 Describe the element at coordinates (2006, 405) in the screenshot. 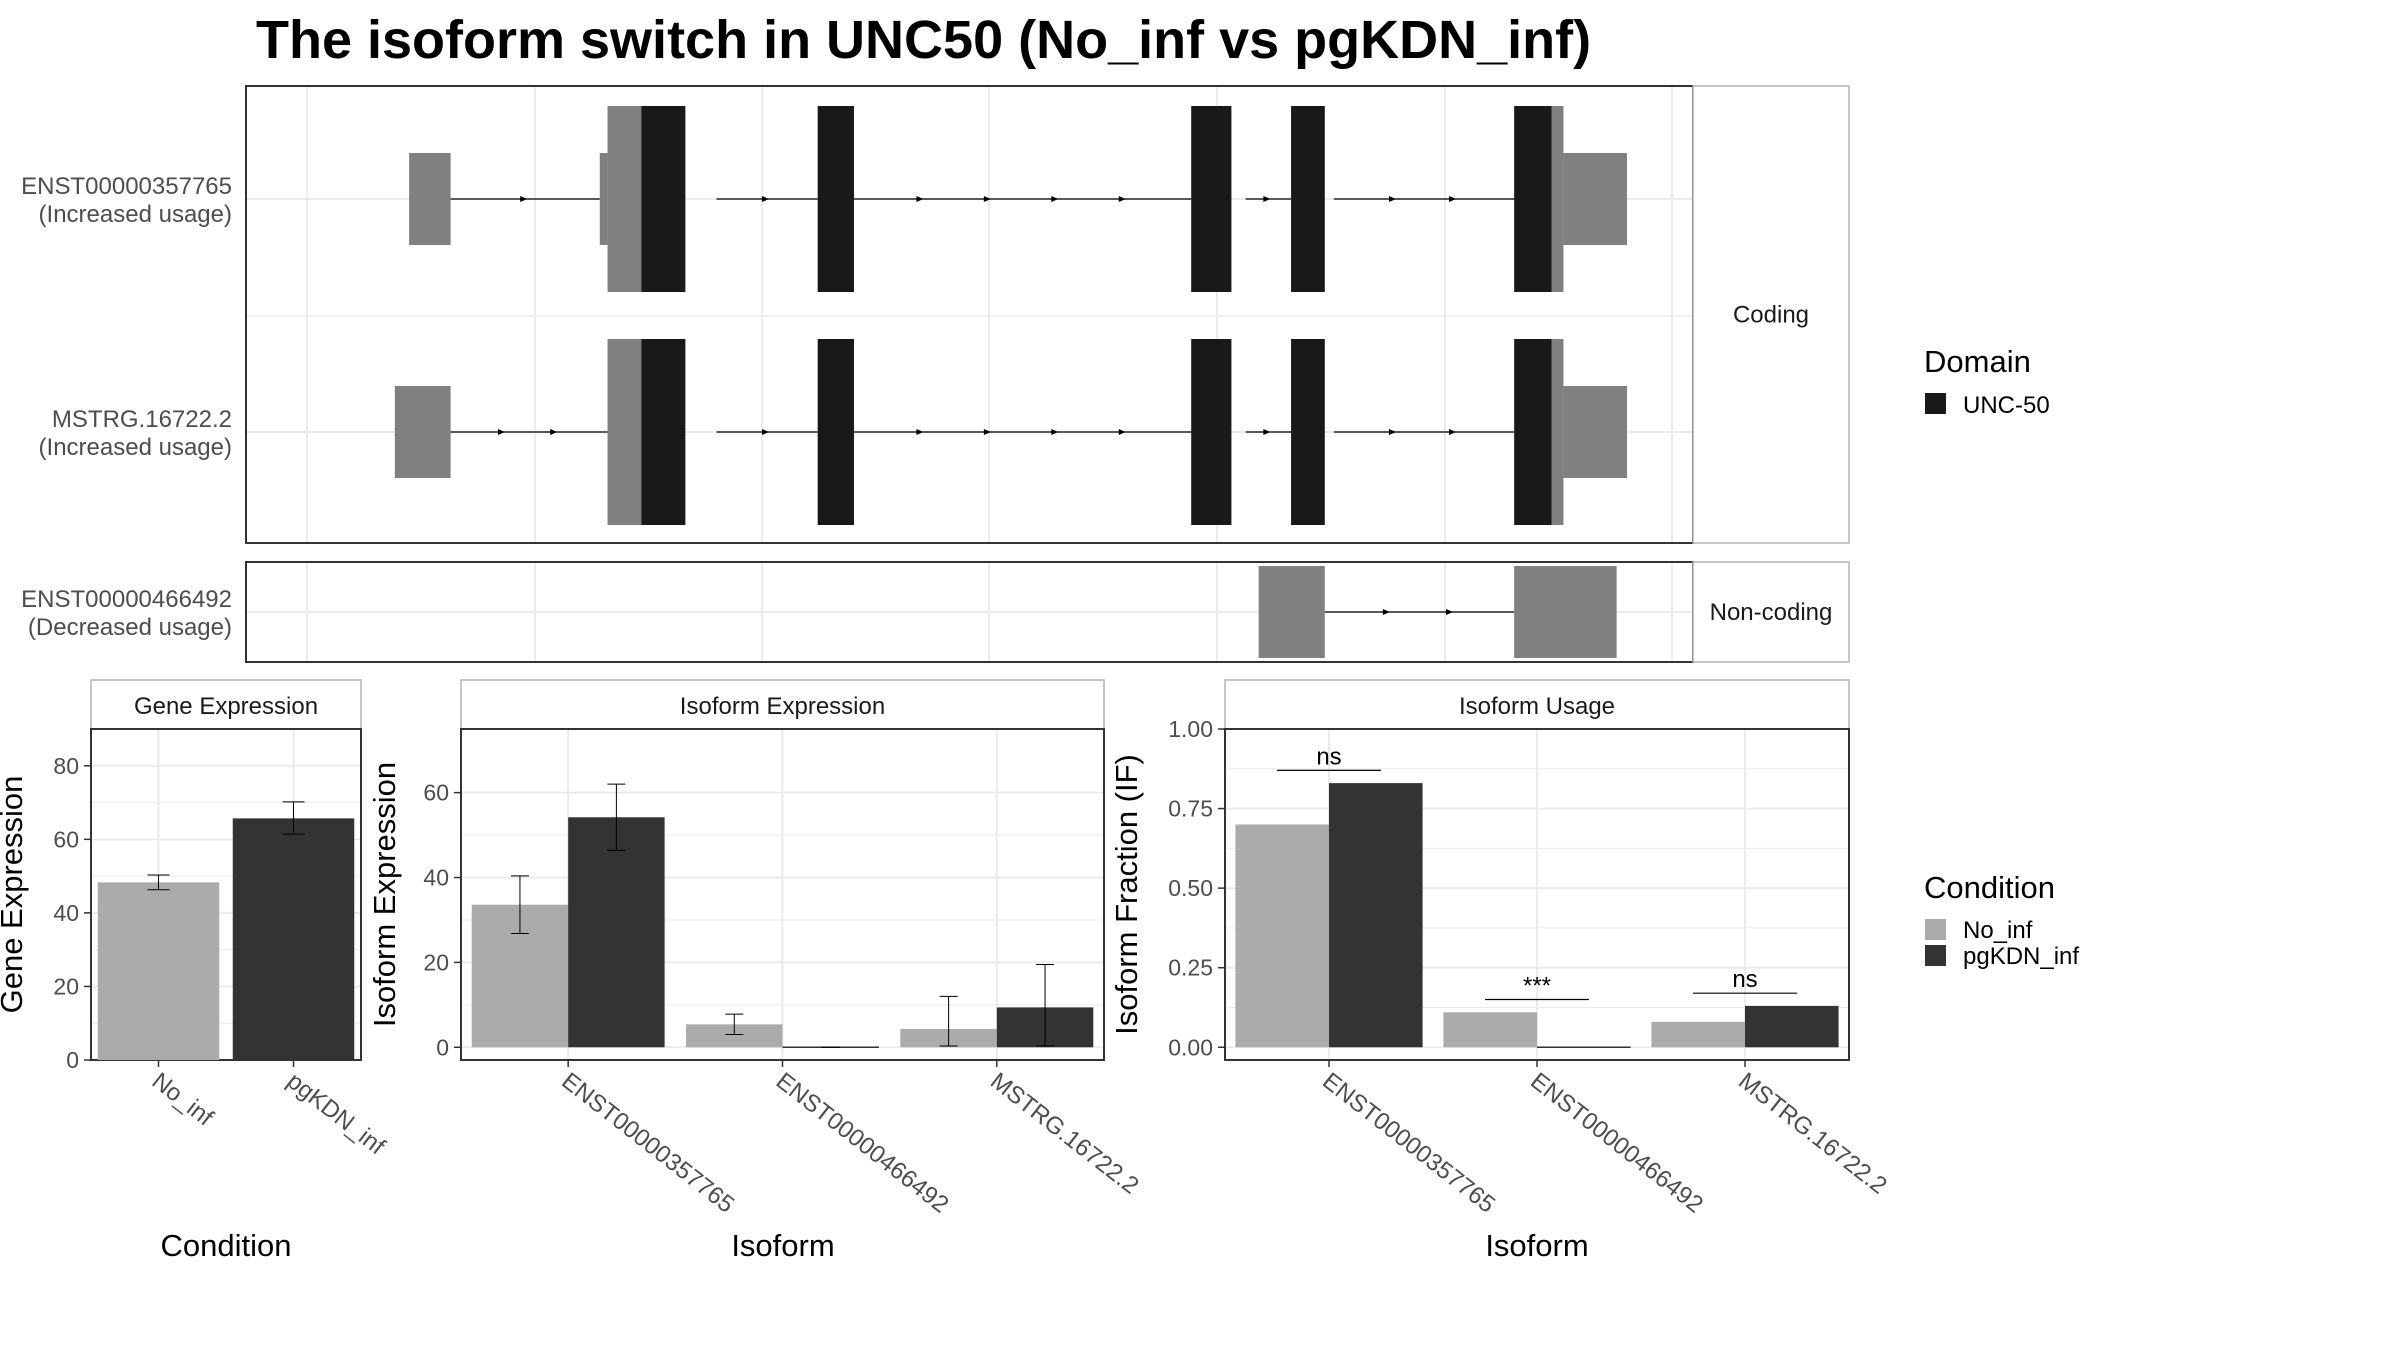

I see `domain-legend-label: UNC-50` at that location.